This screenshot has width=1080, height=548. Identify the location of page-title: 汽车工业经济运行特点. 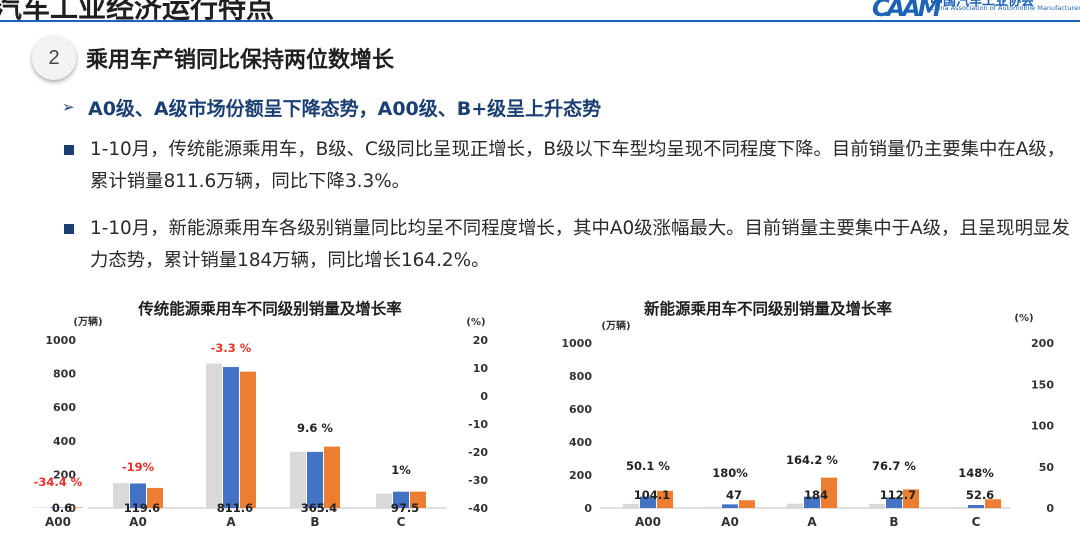
(137, 12).